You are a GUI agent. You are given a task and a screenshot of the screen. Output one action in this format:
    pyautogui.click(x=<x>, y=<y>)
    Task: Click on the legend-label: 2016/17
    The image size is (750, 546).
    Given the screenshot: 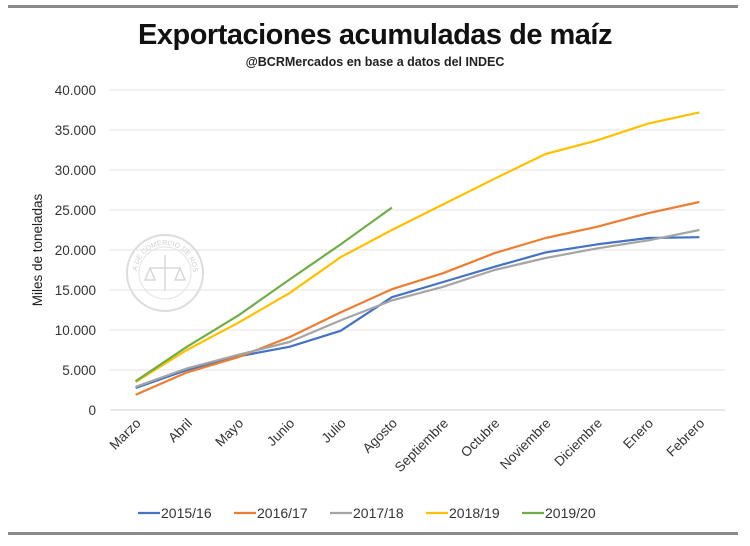 What is the action you would take?
    pyautogui.click(x=282, y=513)
    